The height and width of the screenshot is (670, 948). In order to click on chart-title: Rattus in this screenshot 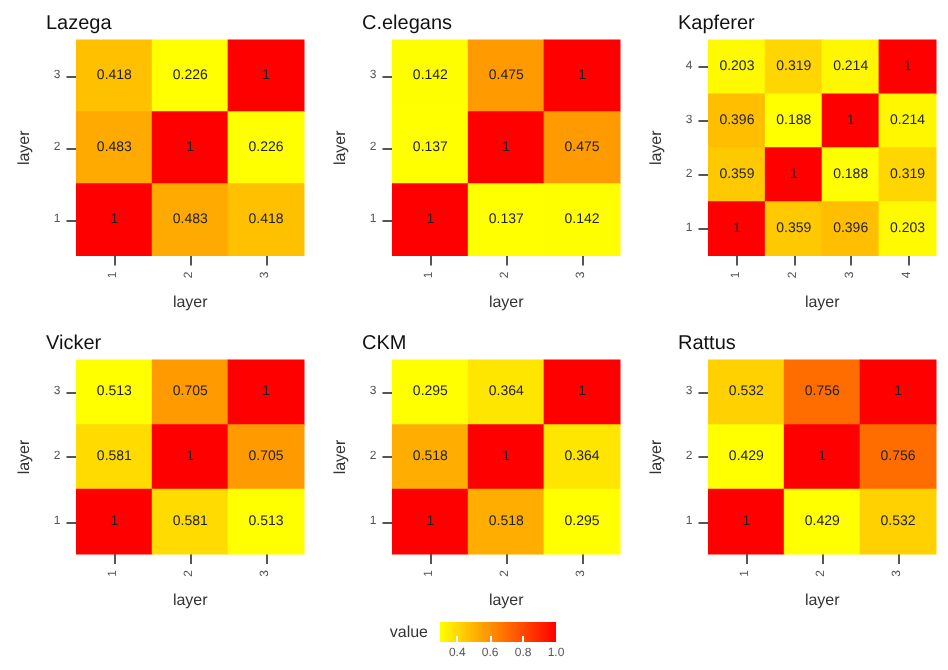, I will do `click(707, 344)`.